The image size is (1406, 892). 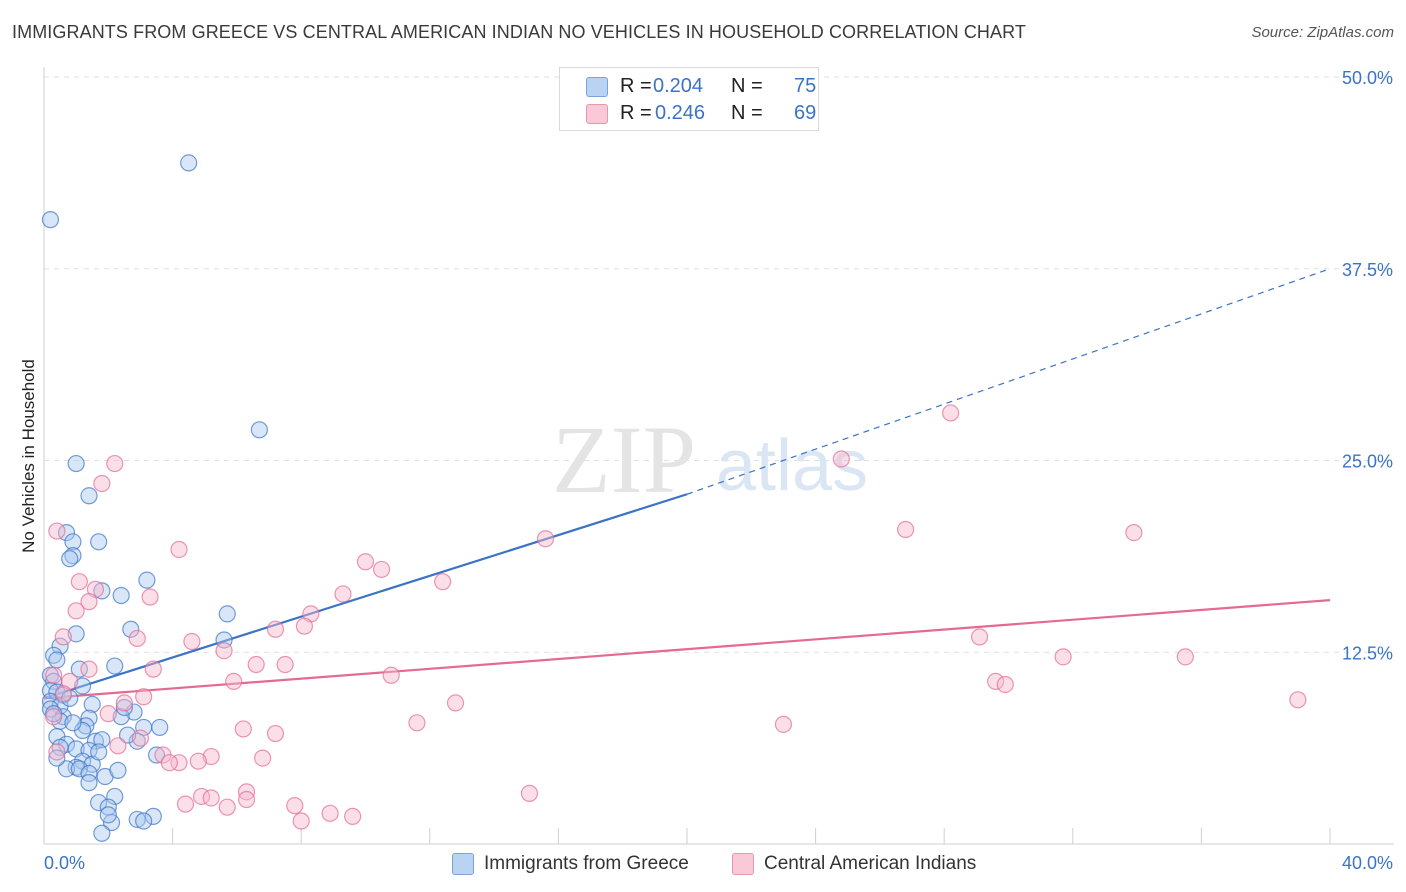 I want to click on x-tick-label: 40.0%, so click(x=1367, y=863).